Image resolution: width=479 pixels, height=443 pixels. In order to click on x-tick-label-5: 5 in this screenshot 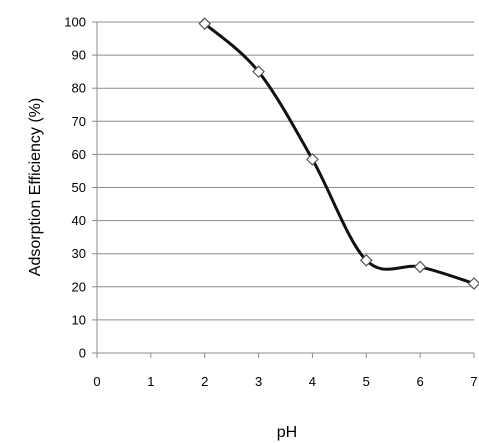, I will do `click(366, 381)`.